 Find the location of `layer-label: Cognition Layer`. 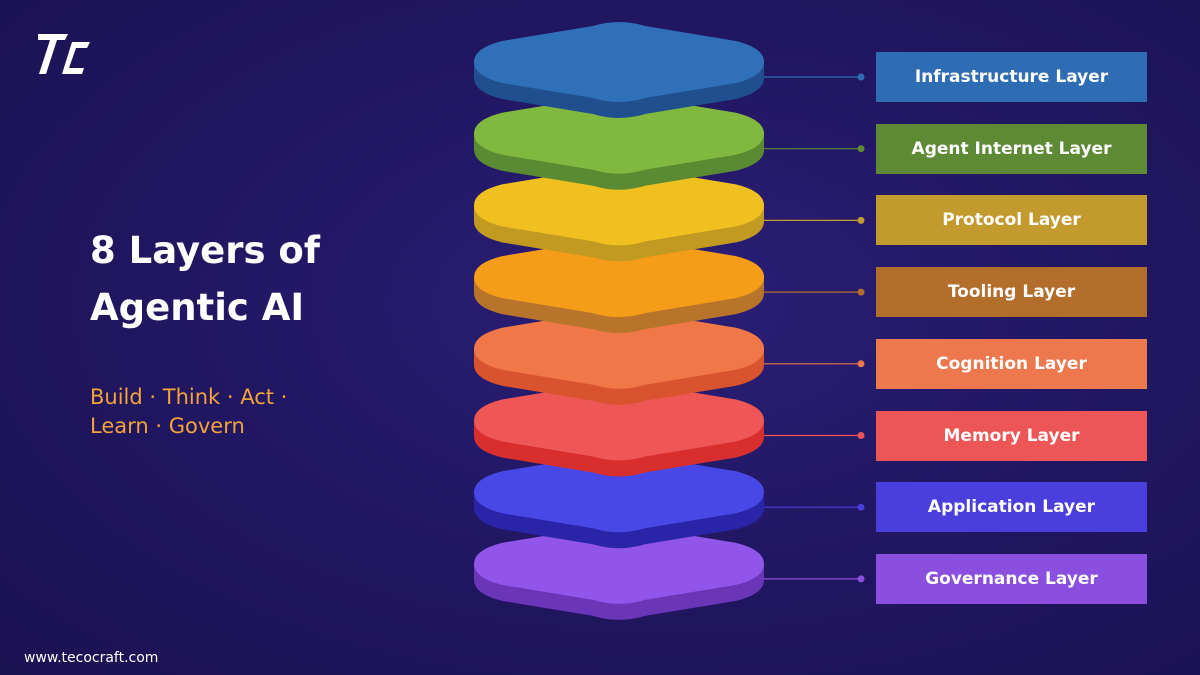

layer-label: Cognition Layer is located at coordinates (1011, 363).